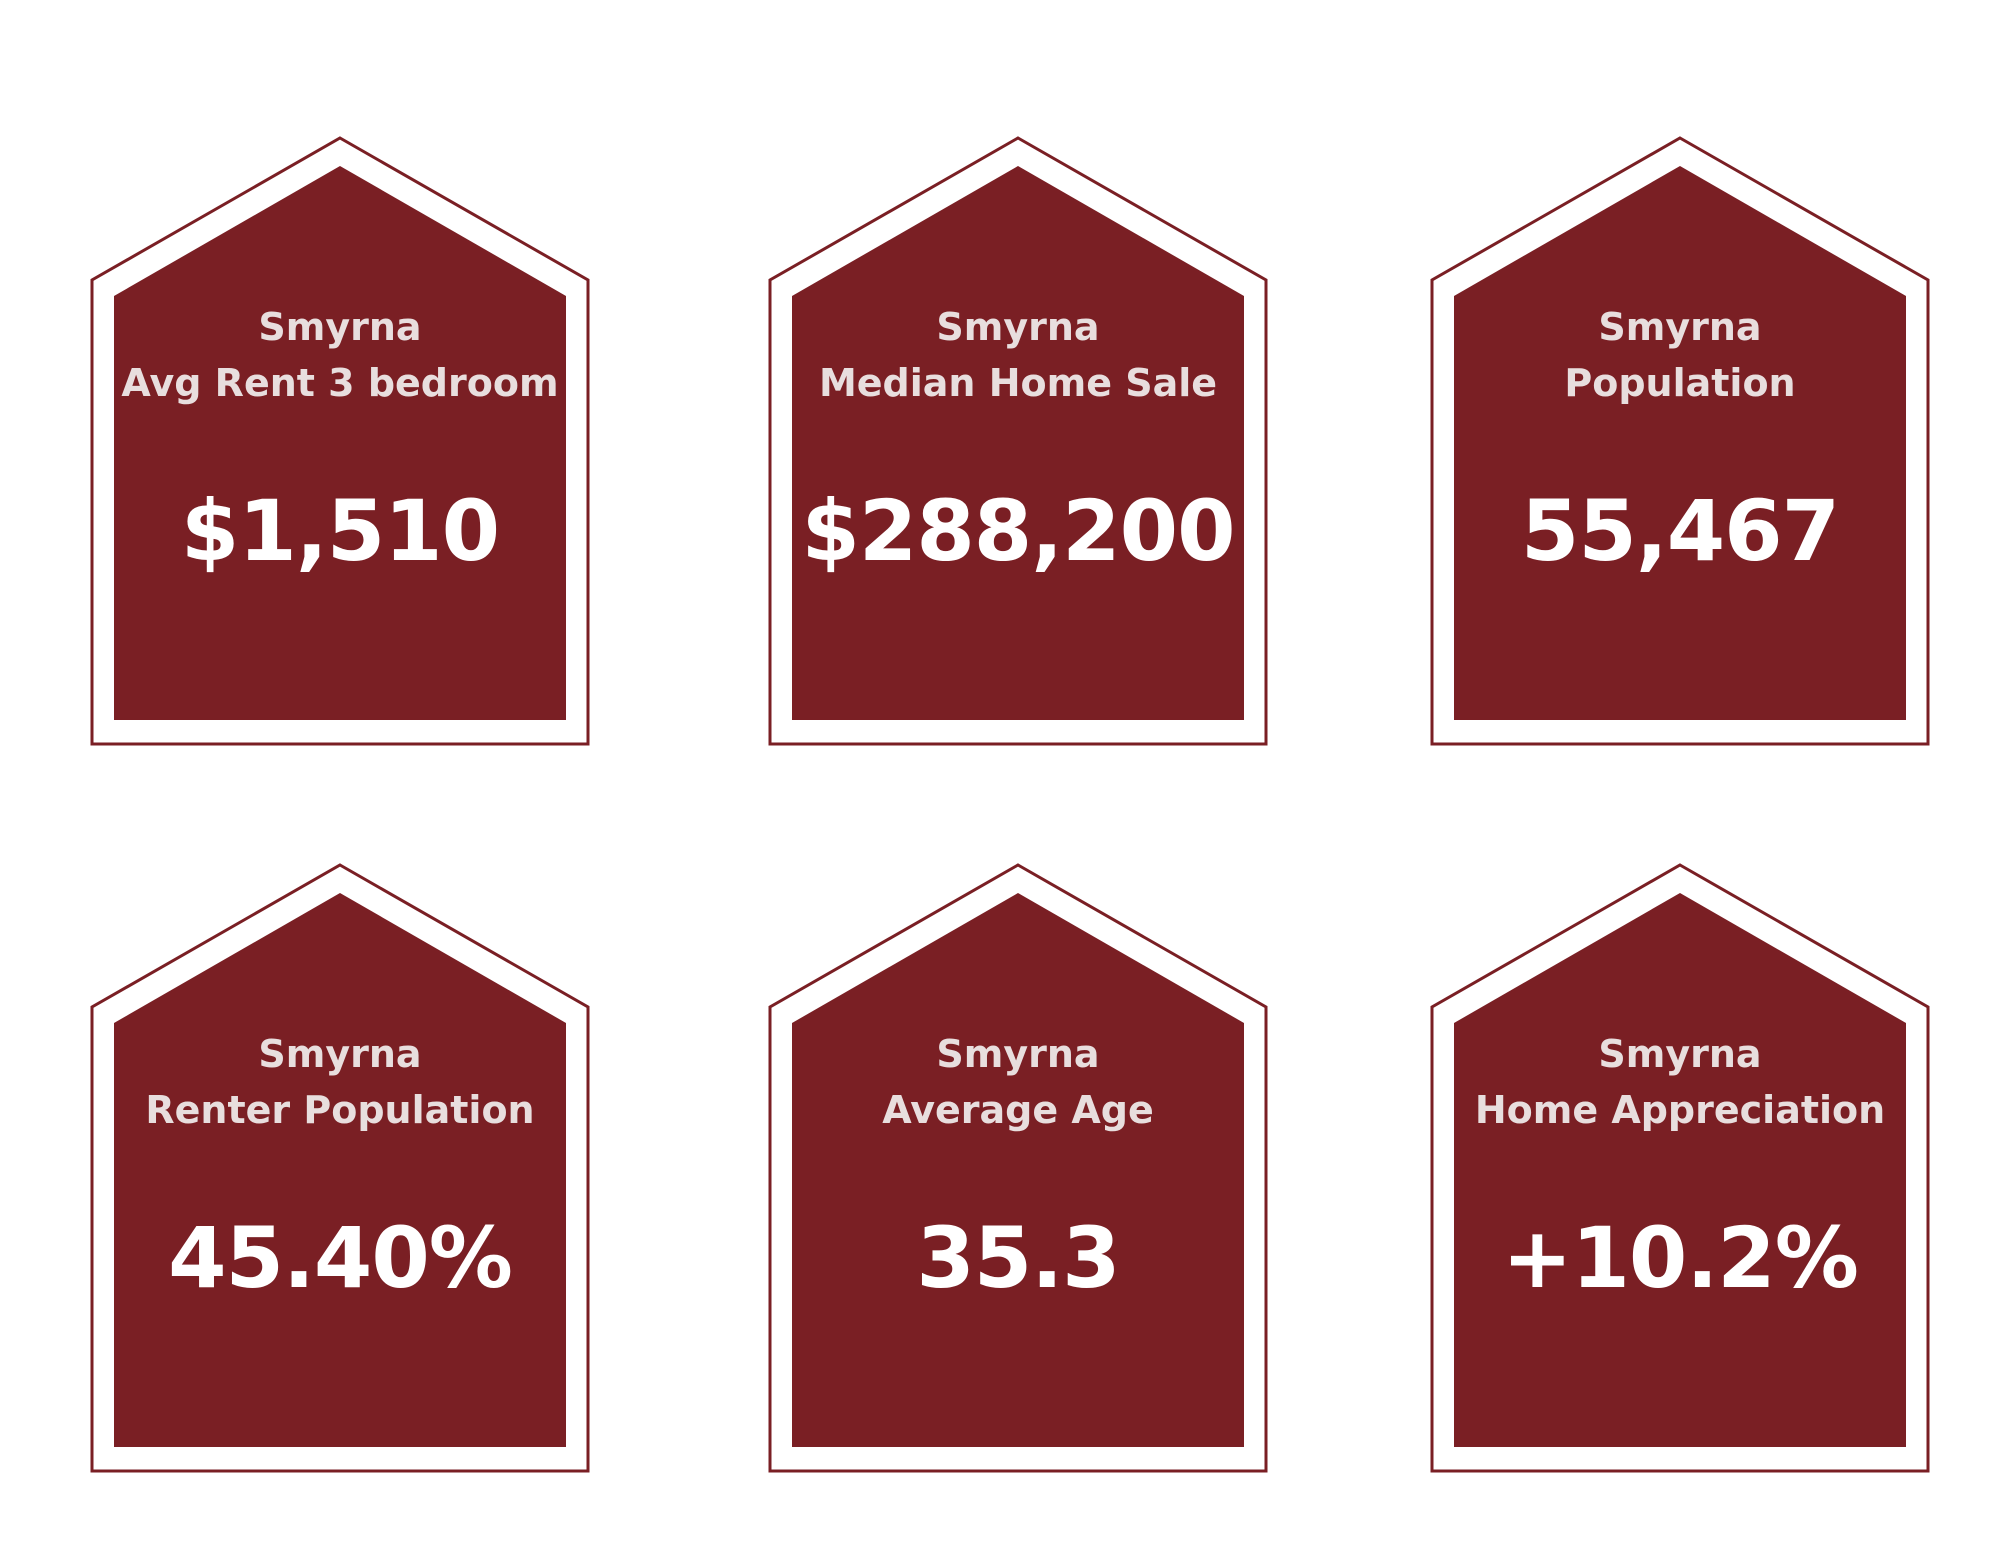 The height and width of the screenshot is (1545, 2000). Describe the element at coordinates (1680, 1258) in the screenshot. I see `card-value: +10.2%` at that location.